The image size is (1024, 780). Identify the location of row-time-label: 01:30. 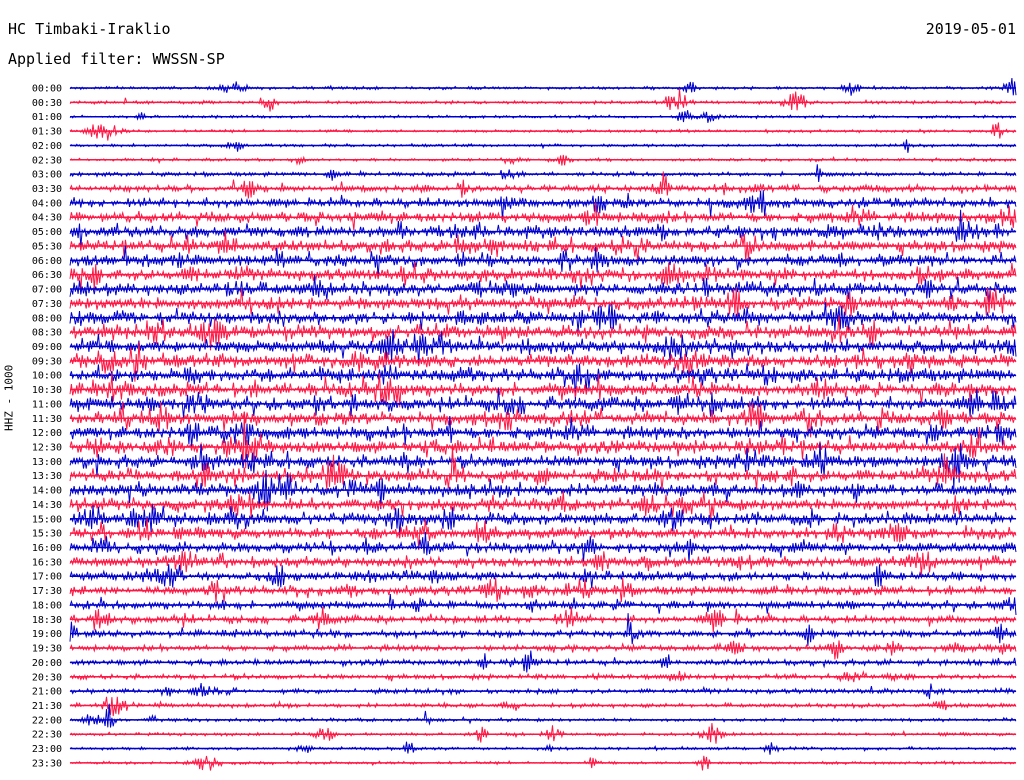
(47, 132).